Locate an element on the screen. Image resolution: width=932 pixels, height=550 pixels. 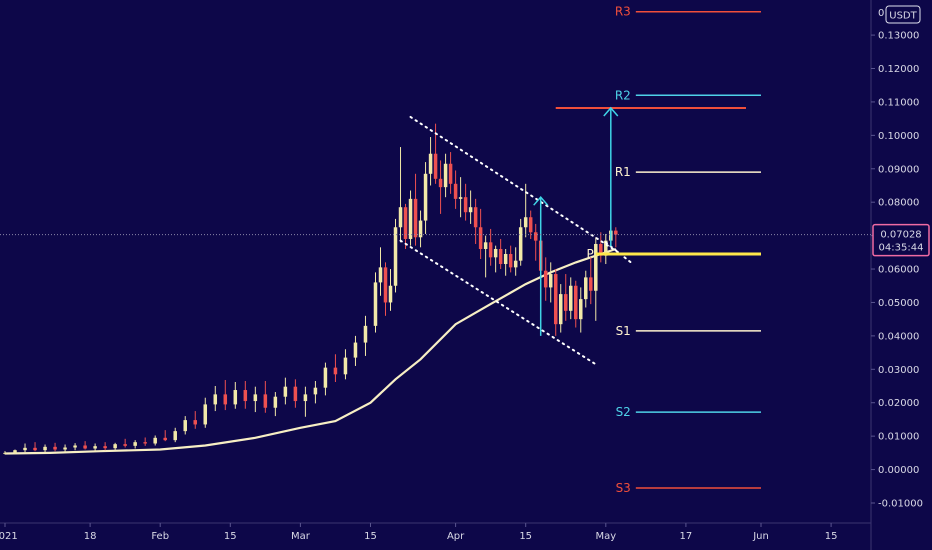
pivot-label-s1: S1 is located at coordinates (623, 331).